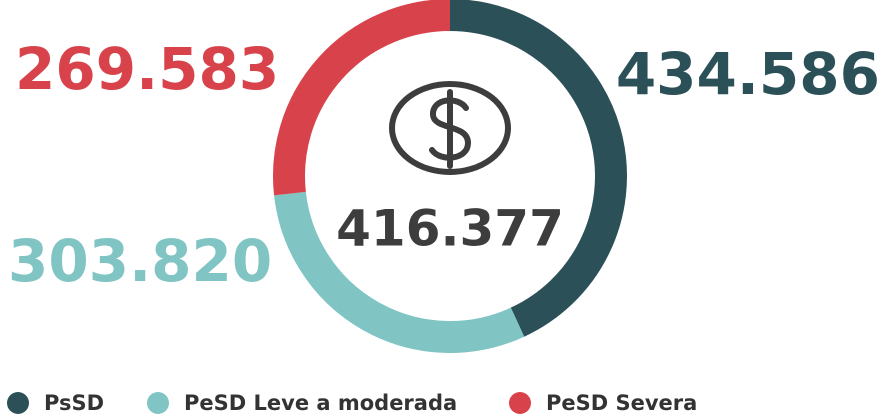 This screenshot has width=883, height=417. What do you see at coordinates (748, 74) in the screenshot?
I see `value-label: 434.586` at bounding box center [748, 74].